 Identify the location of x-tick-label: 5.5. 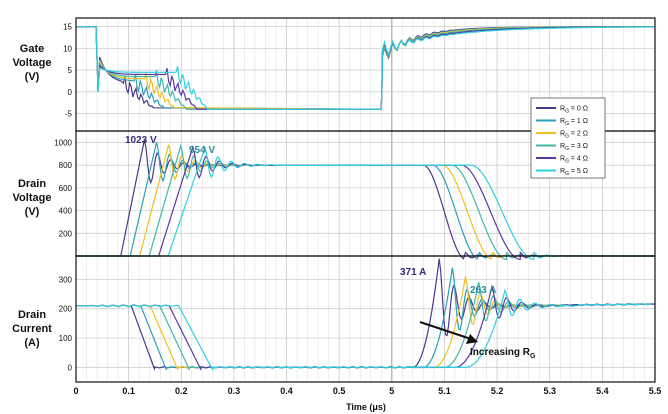
(655, 391).